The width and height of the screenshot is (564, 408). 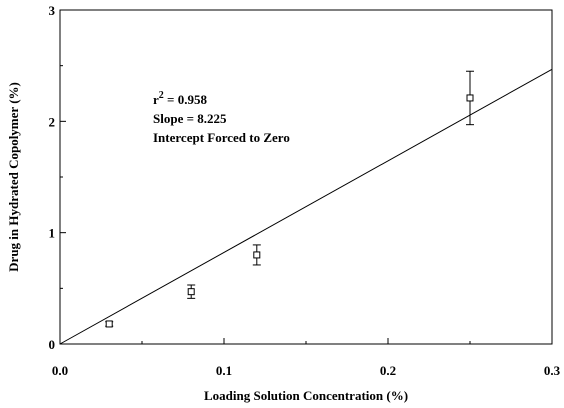 I want to click on slope-annotation: Slope = 8.225, so click(x=190, y=118).